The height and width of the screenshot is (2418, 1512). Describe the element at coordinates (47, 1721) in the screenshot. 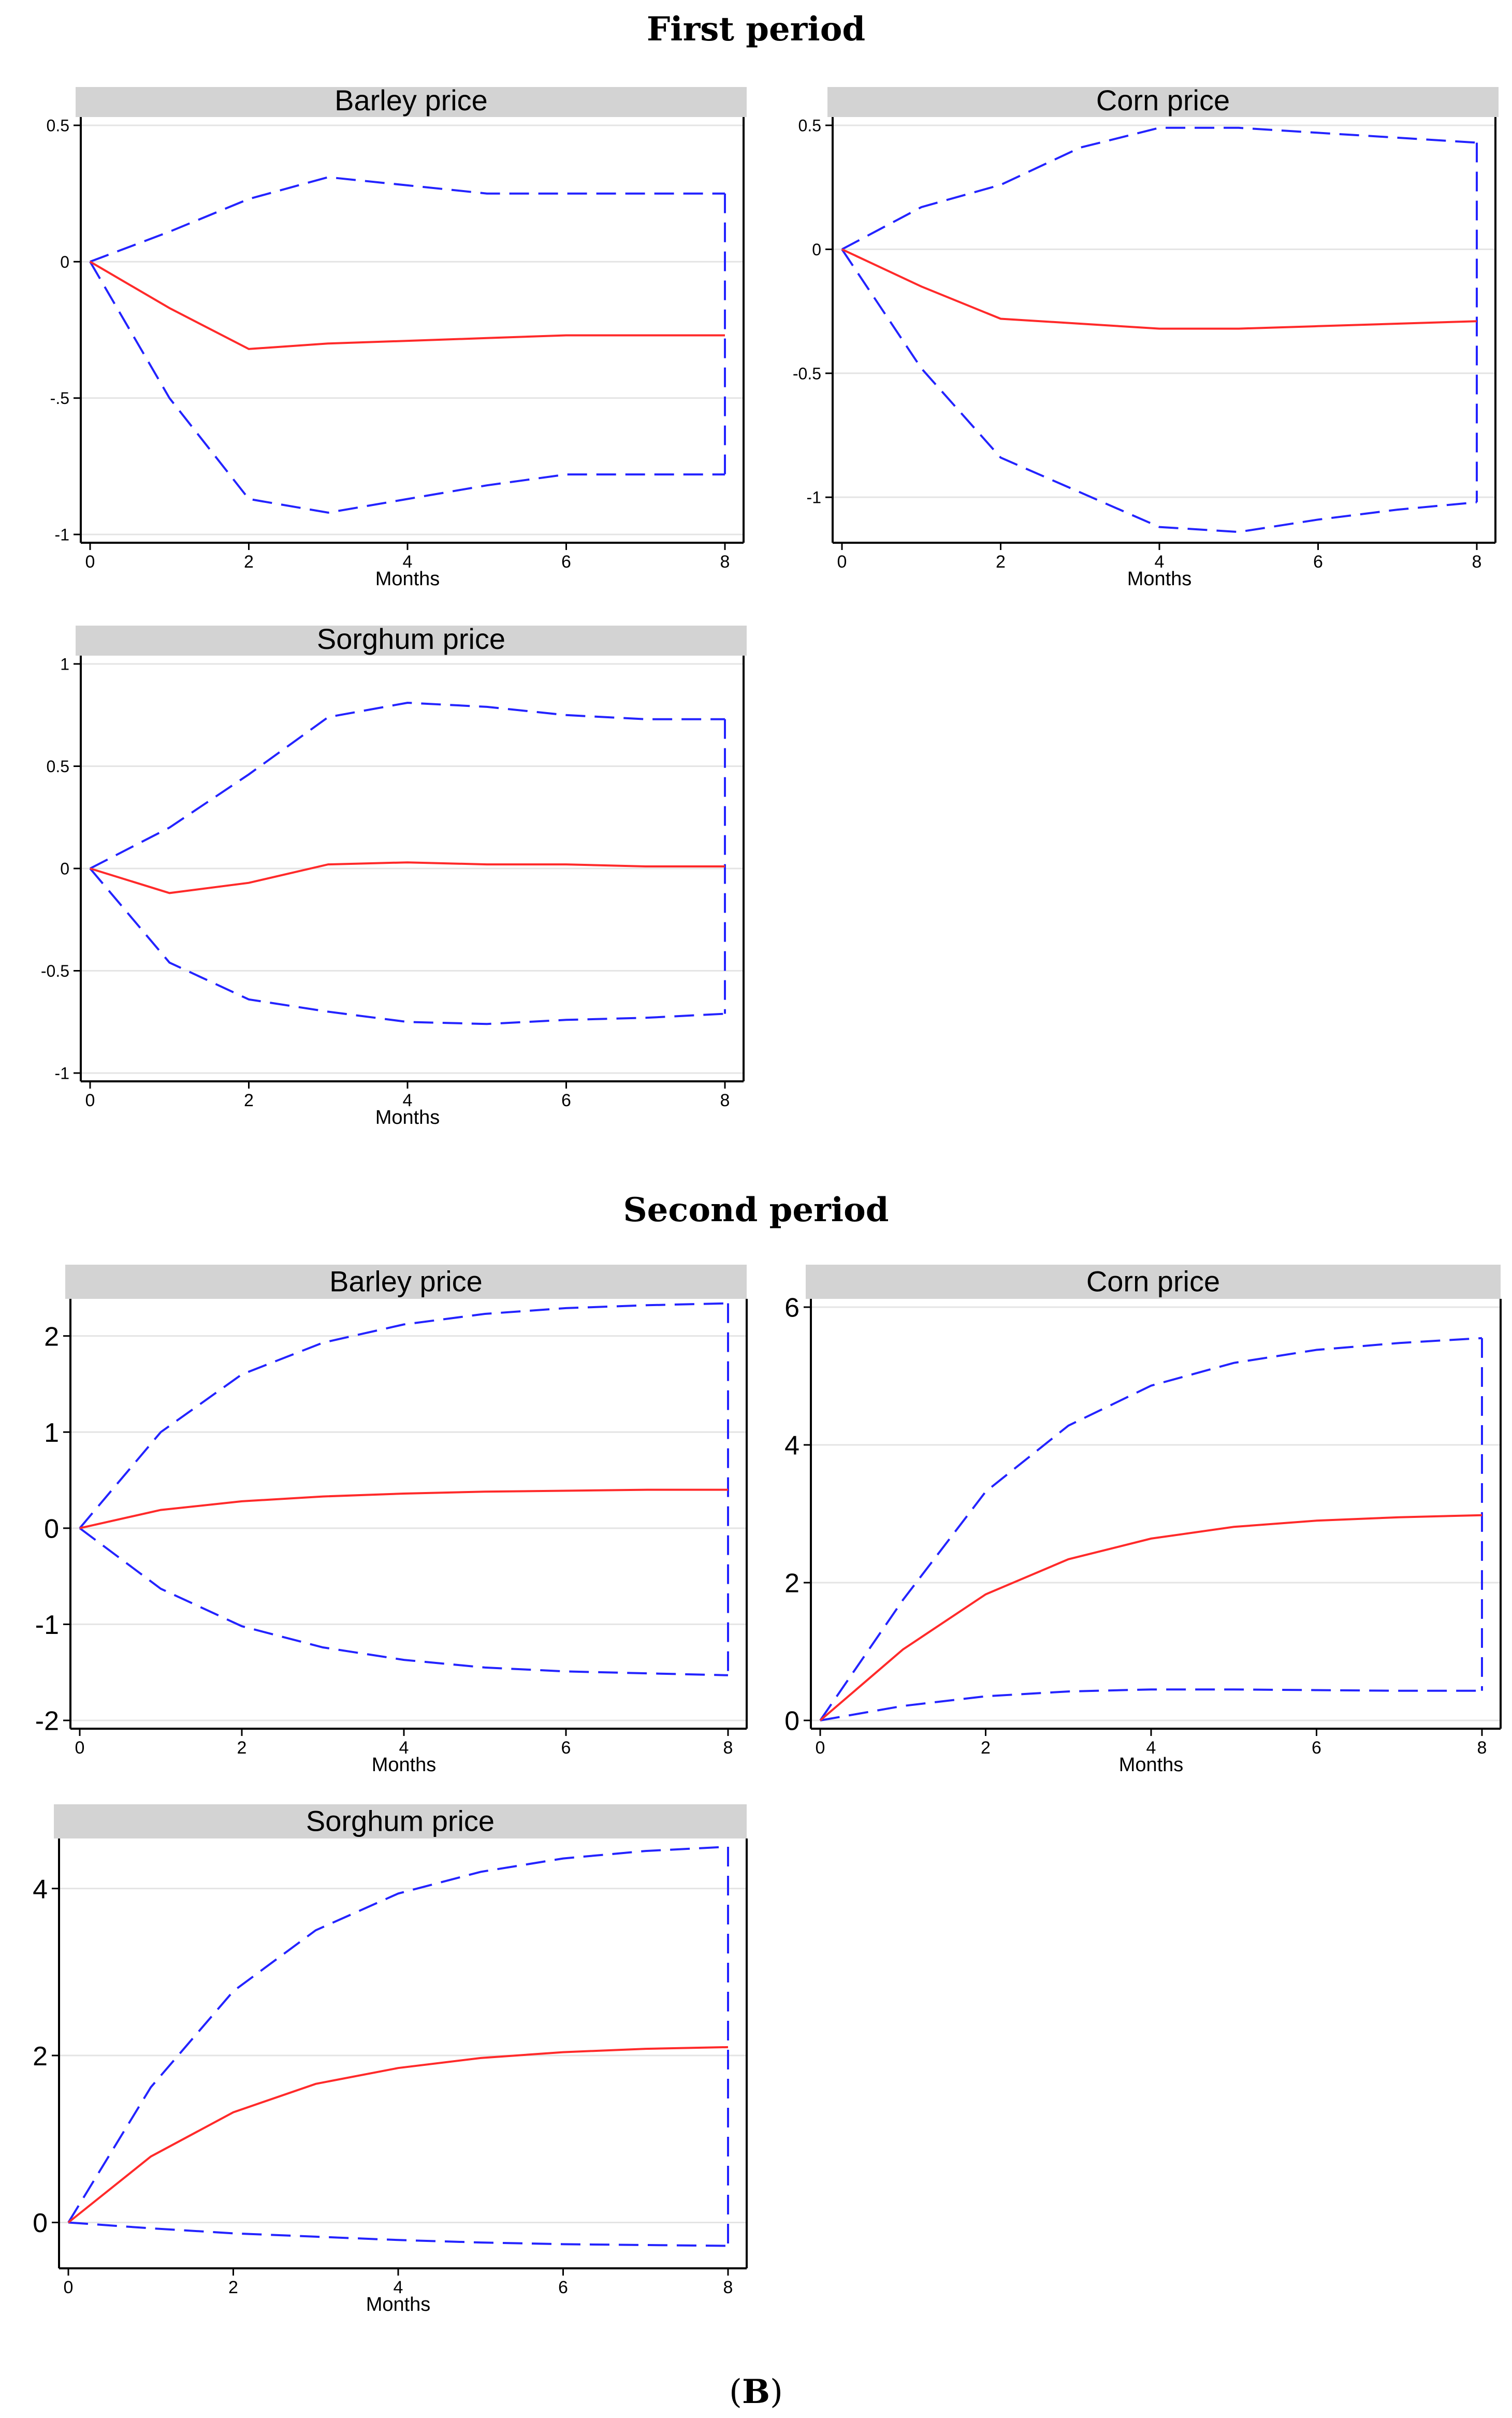

I see `y-tick-label: -2` at that location.